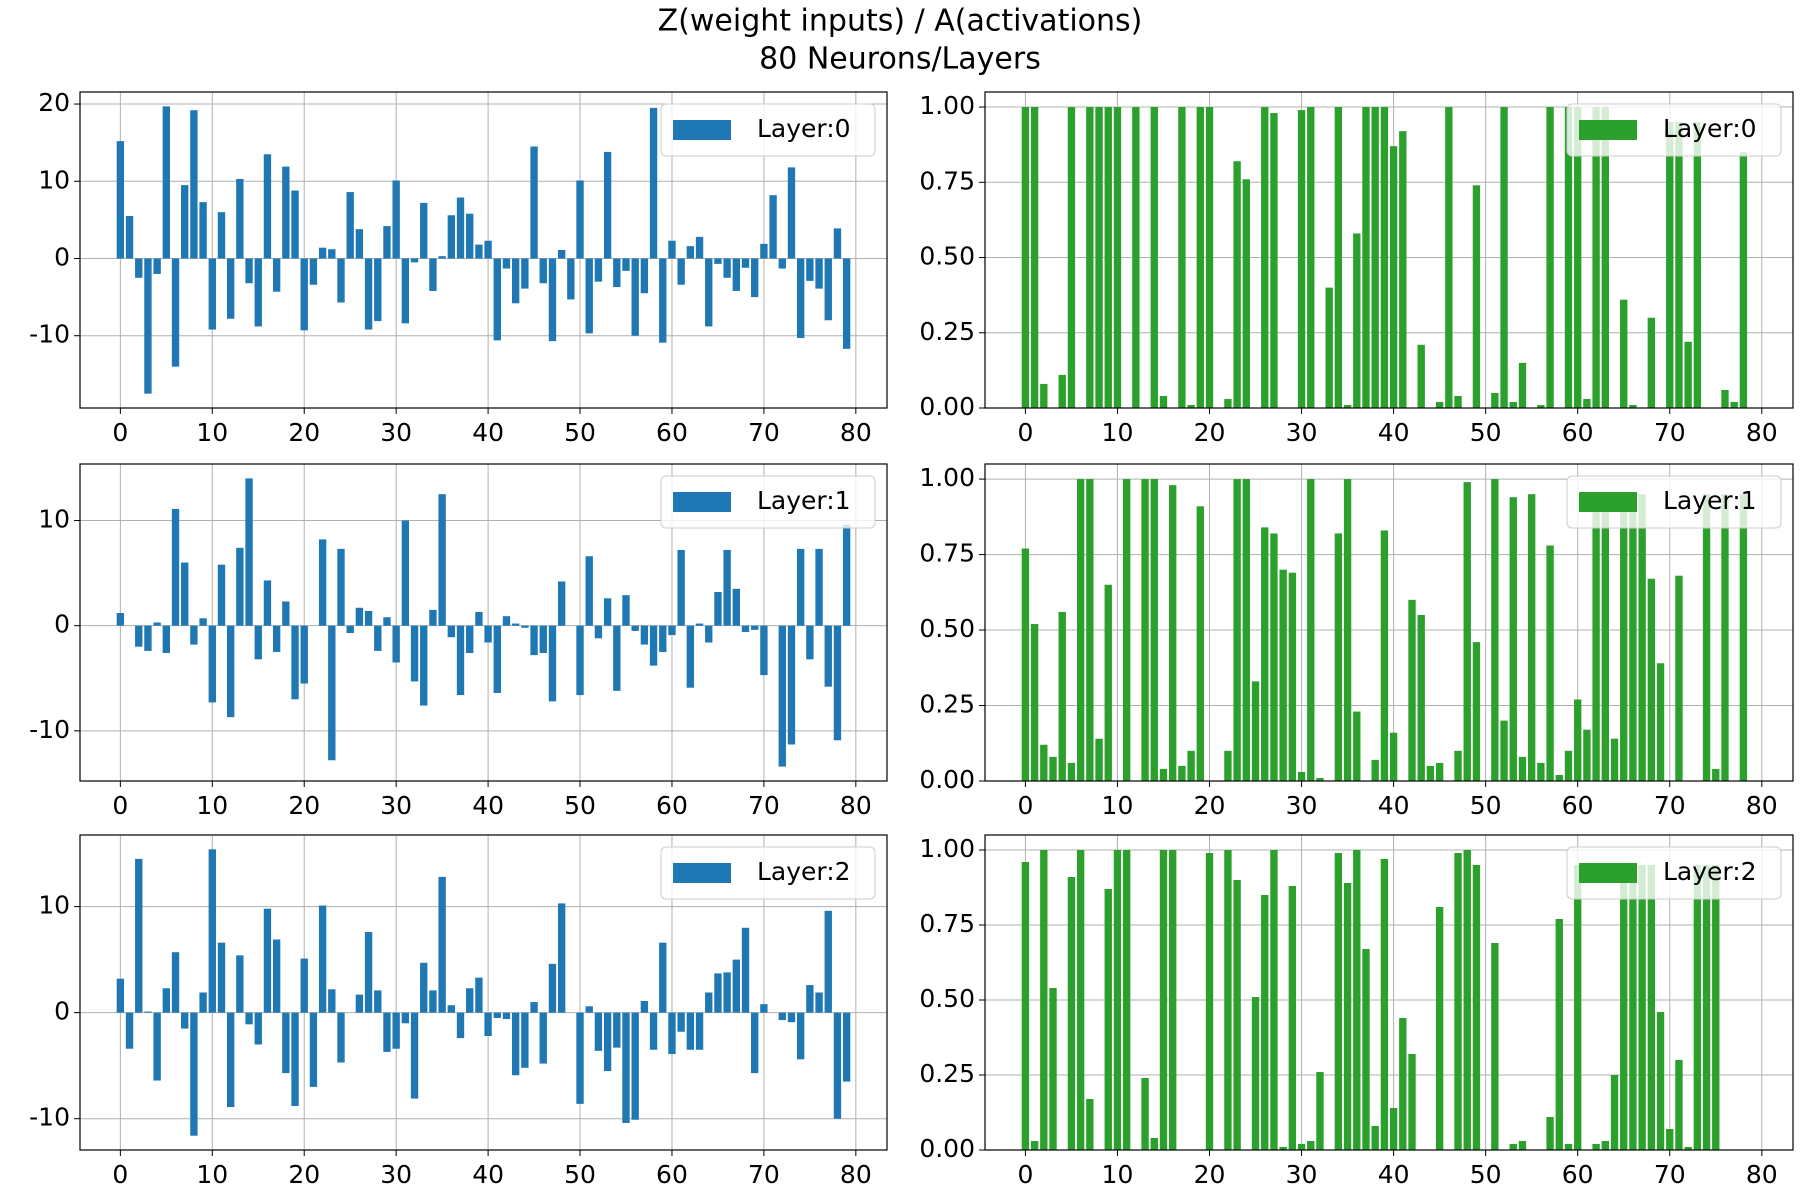 The width and height of the screenshot is (1800, 1200). I want to click on y-tick-label: 0.25, so click(947, 1073).